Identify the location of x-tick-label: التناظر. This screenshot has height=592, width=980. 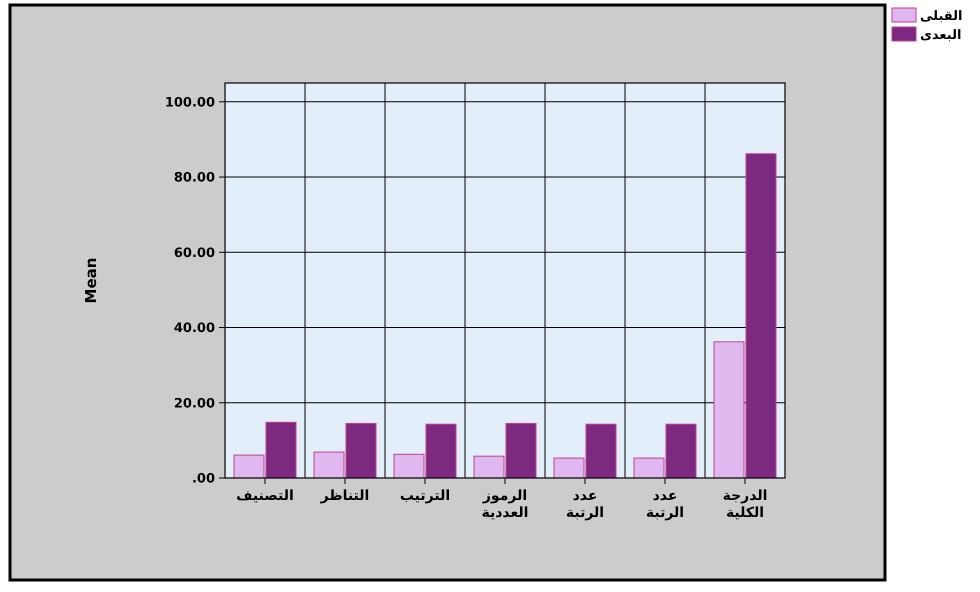
(345, 496).